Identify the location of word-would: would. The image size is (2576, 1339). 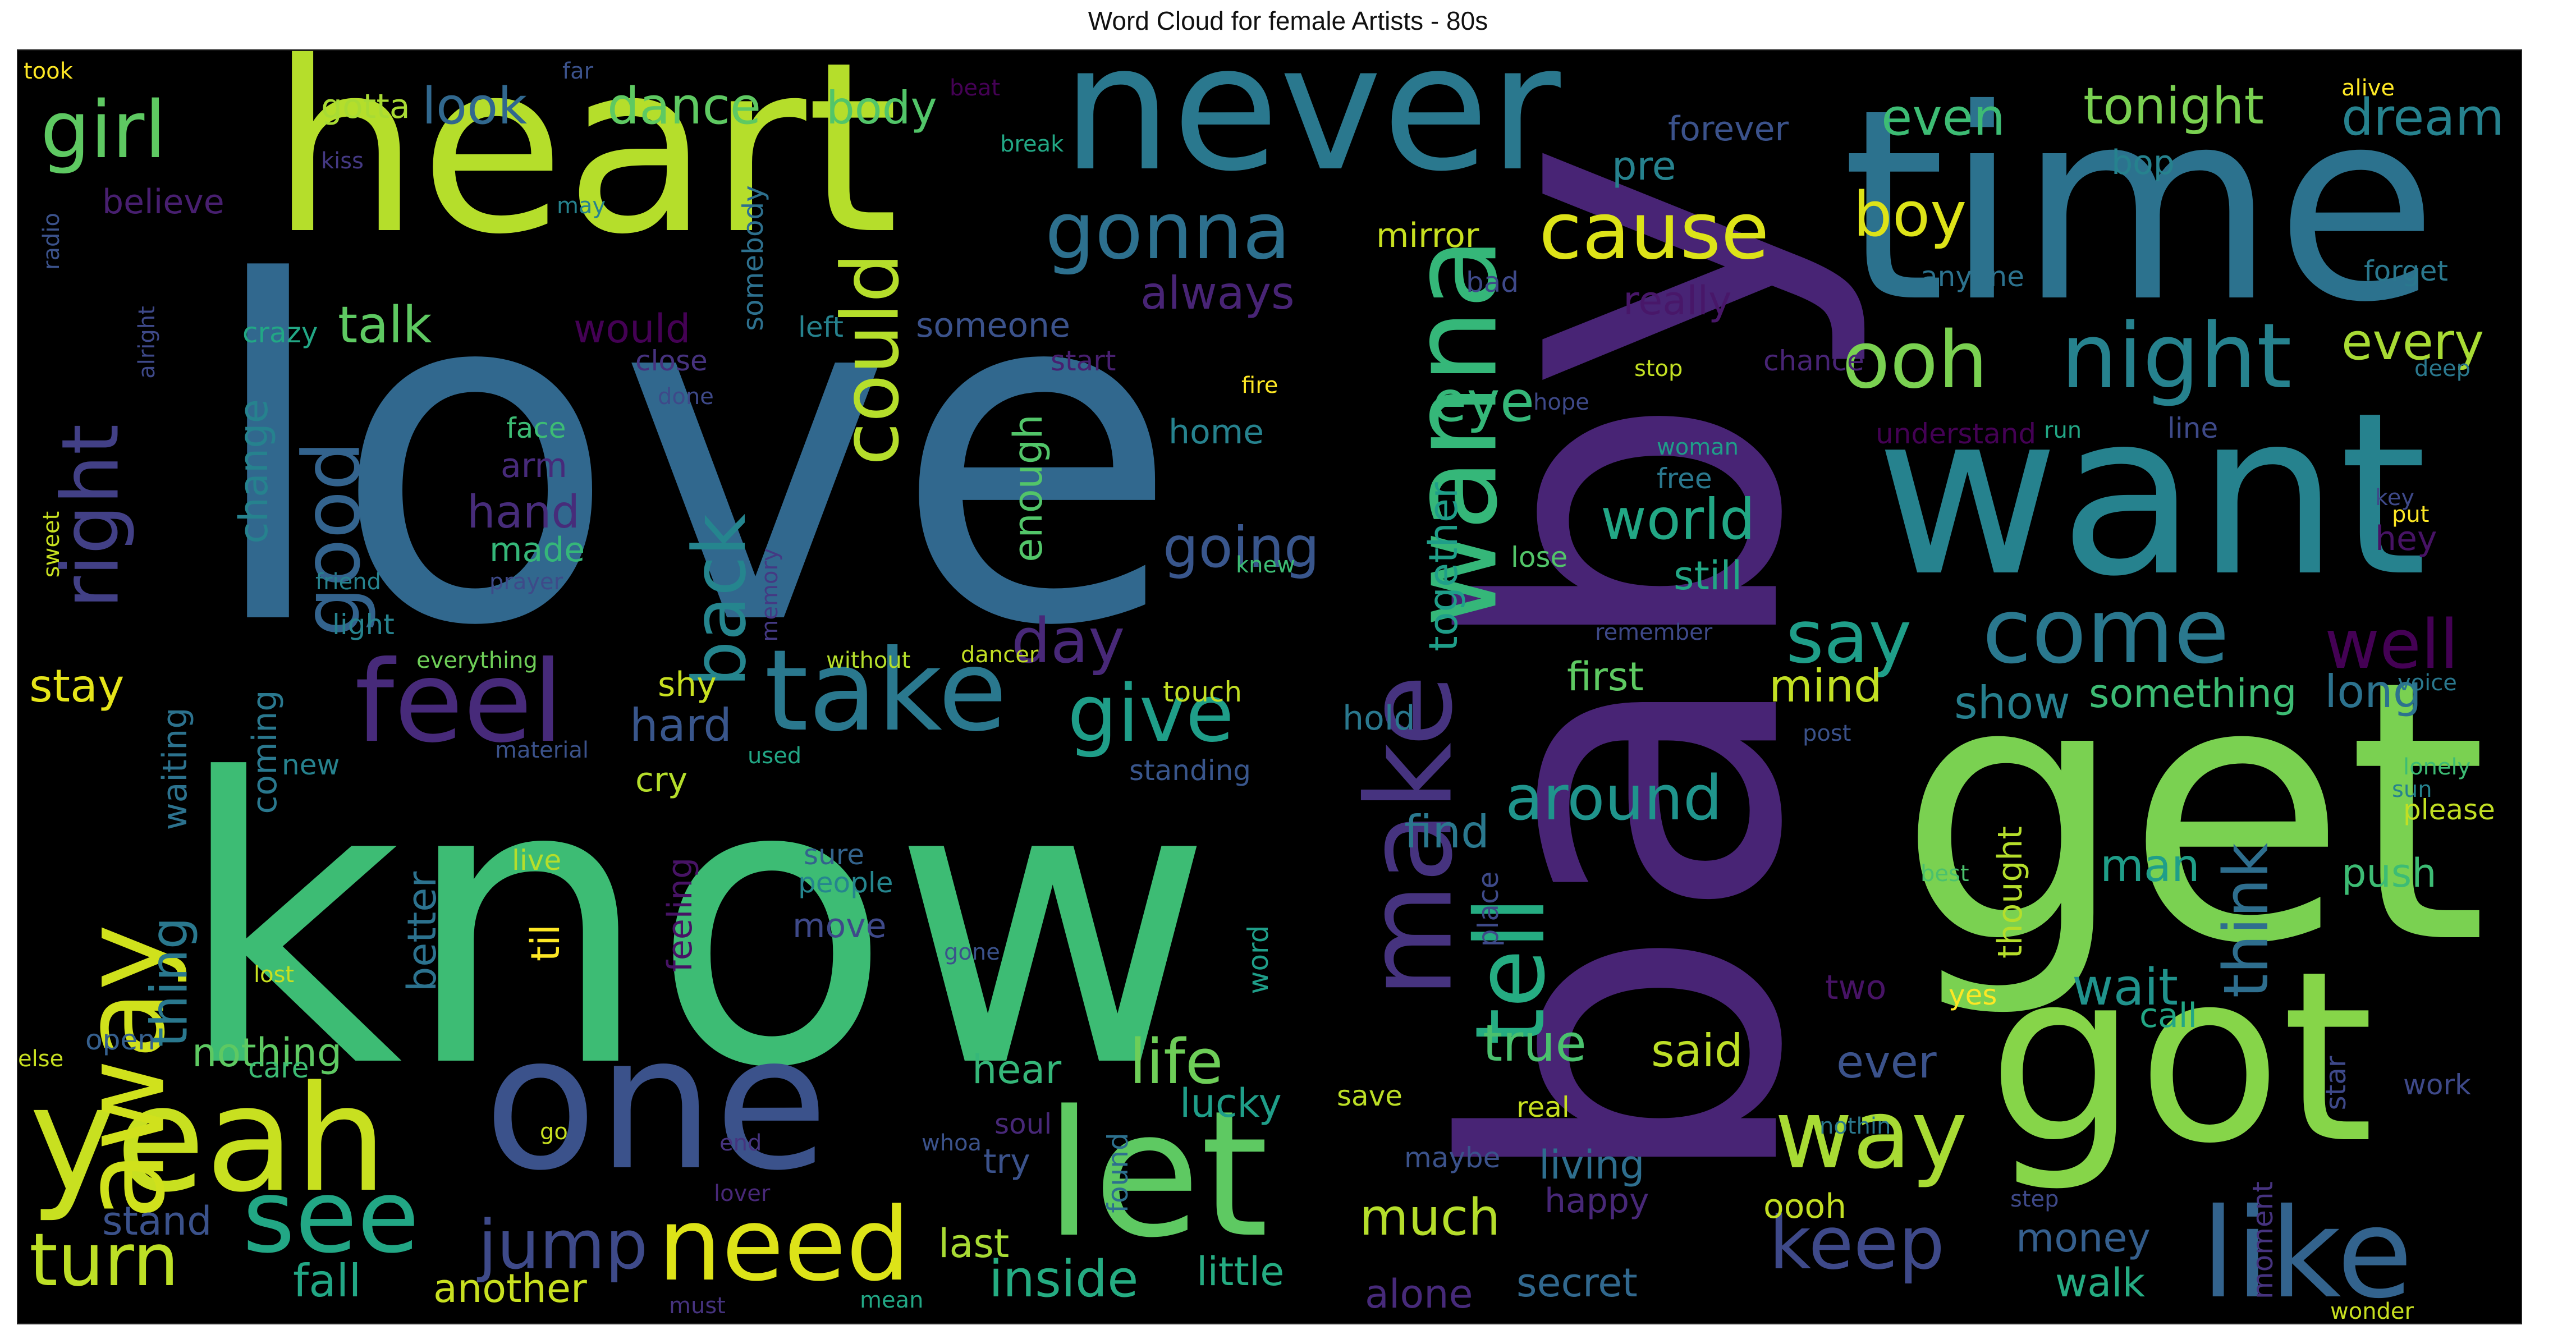
(632, 329).